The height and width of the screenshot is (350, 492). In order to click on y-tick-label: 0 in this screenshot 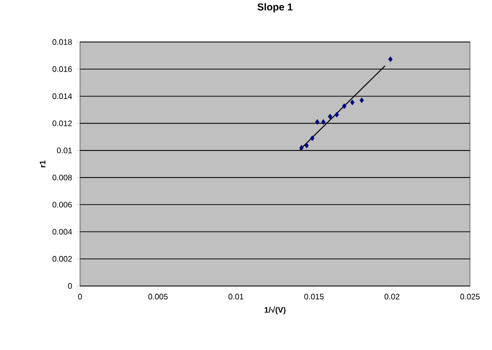, I will do `click(70, 286)`.